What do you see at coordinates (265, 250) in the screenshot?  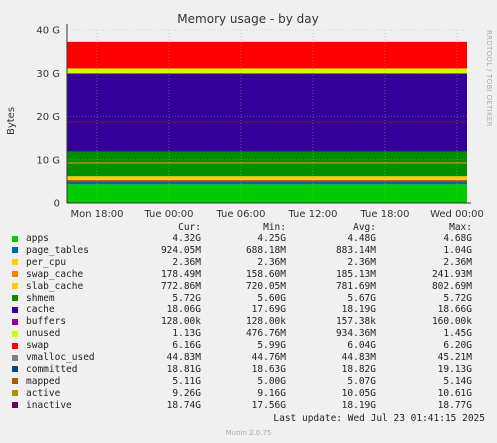 I see `legend-min: 688.18M` at bounding box center [265, 250].